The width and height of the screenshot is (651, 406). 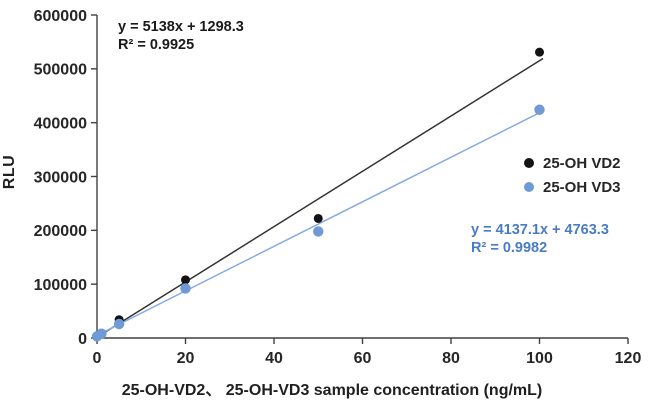 I want to click on vd2-marker-icon, so click(x=529, y=163).